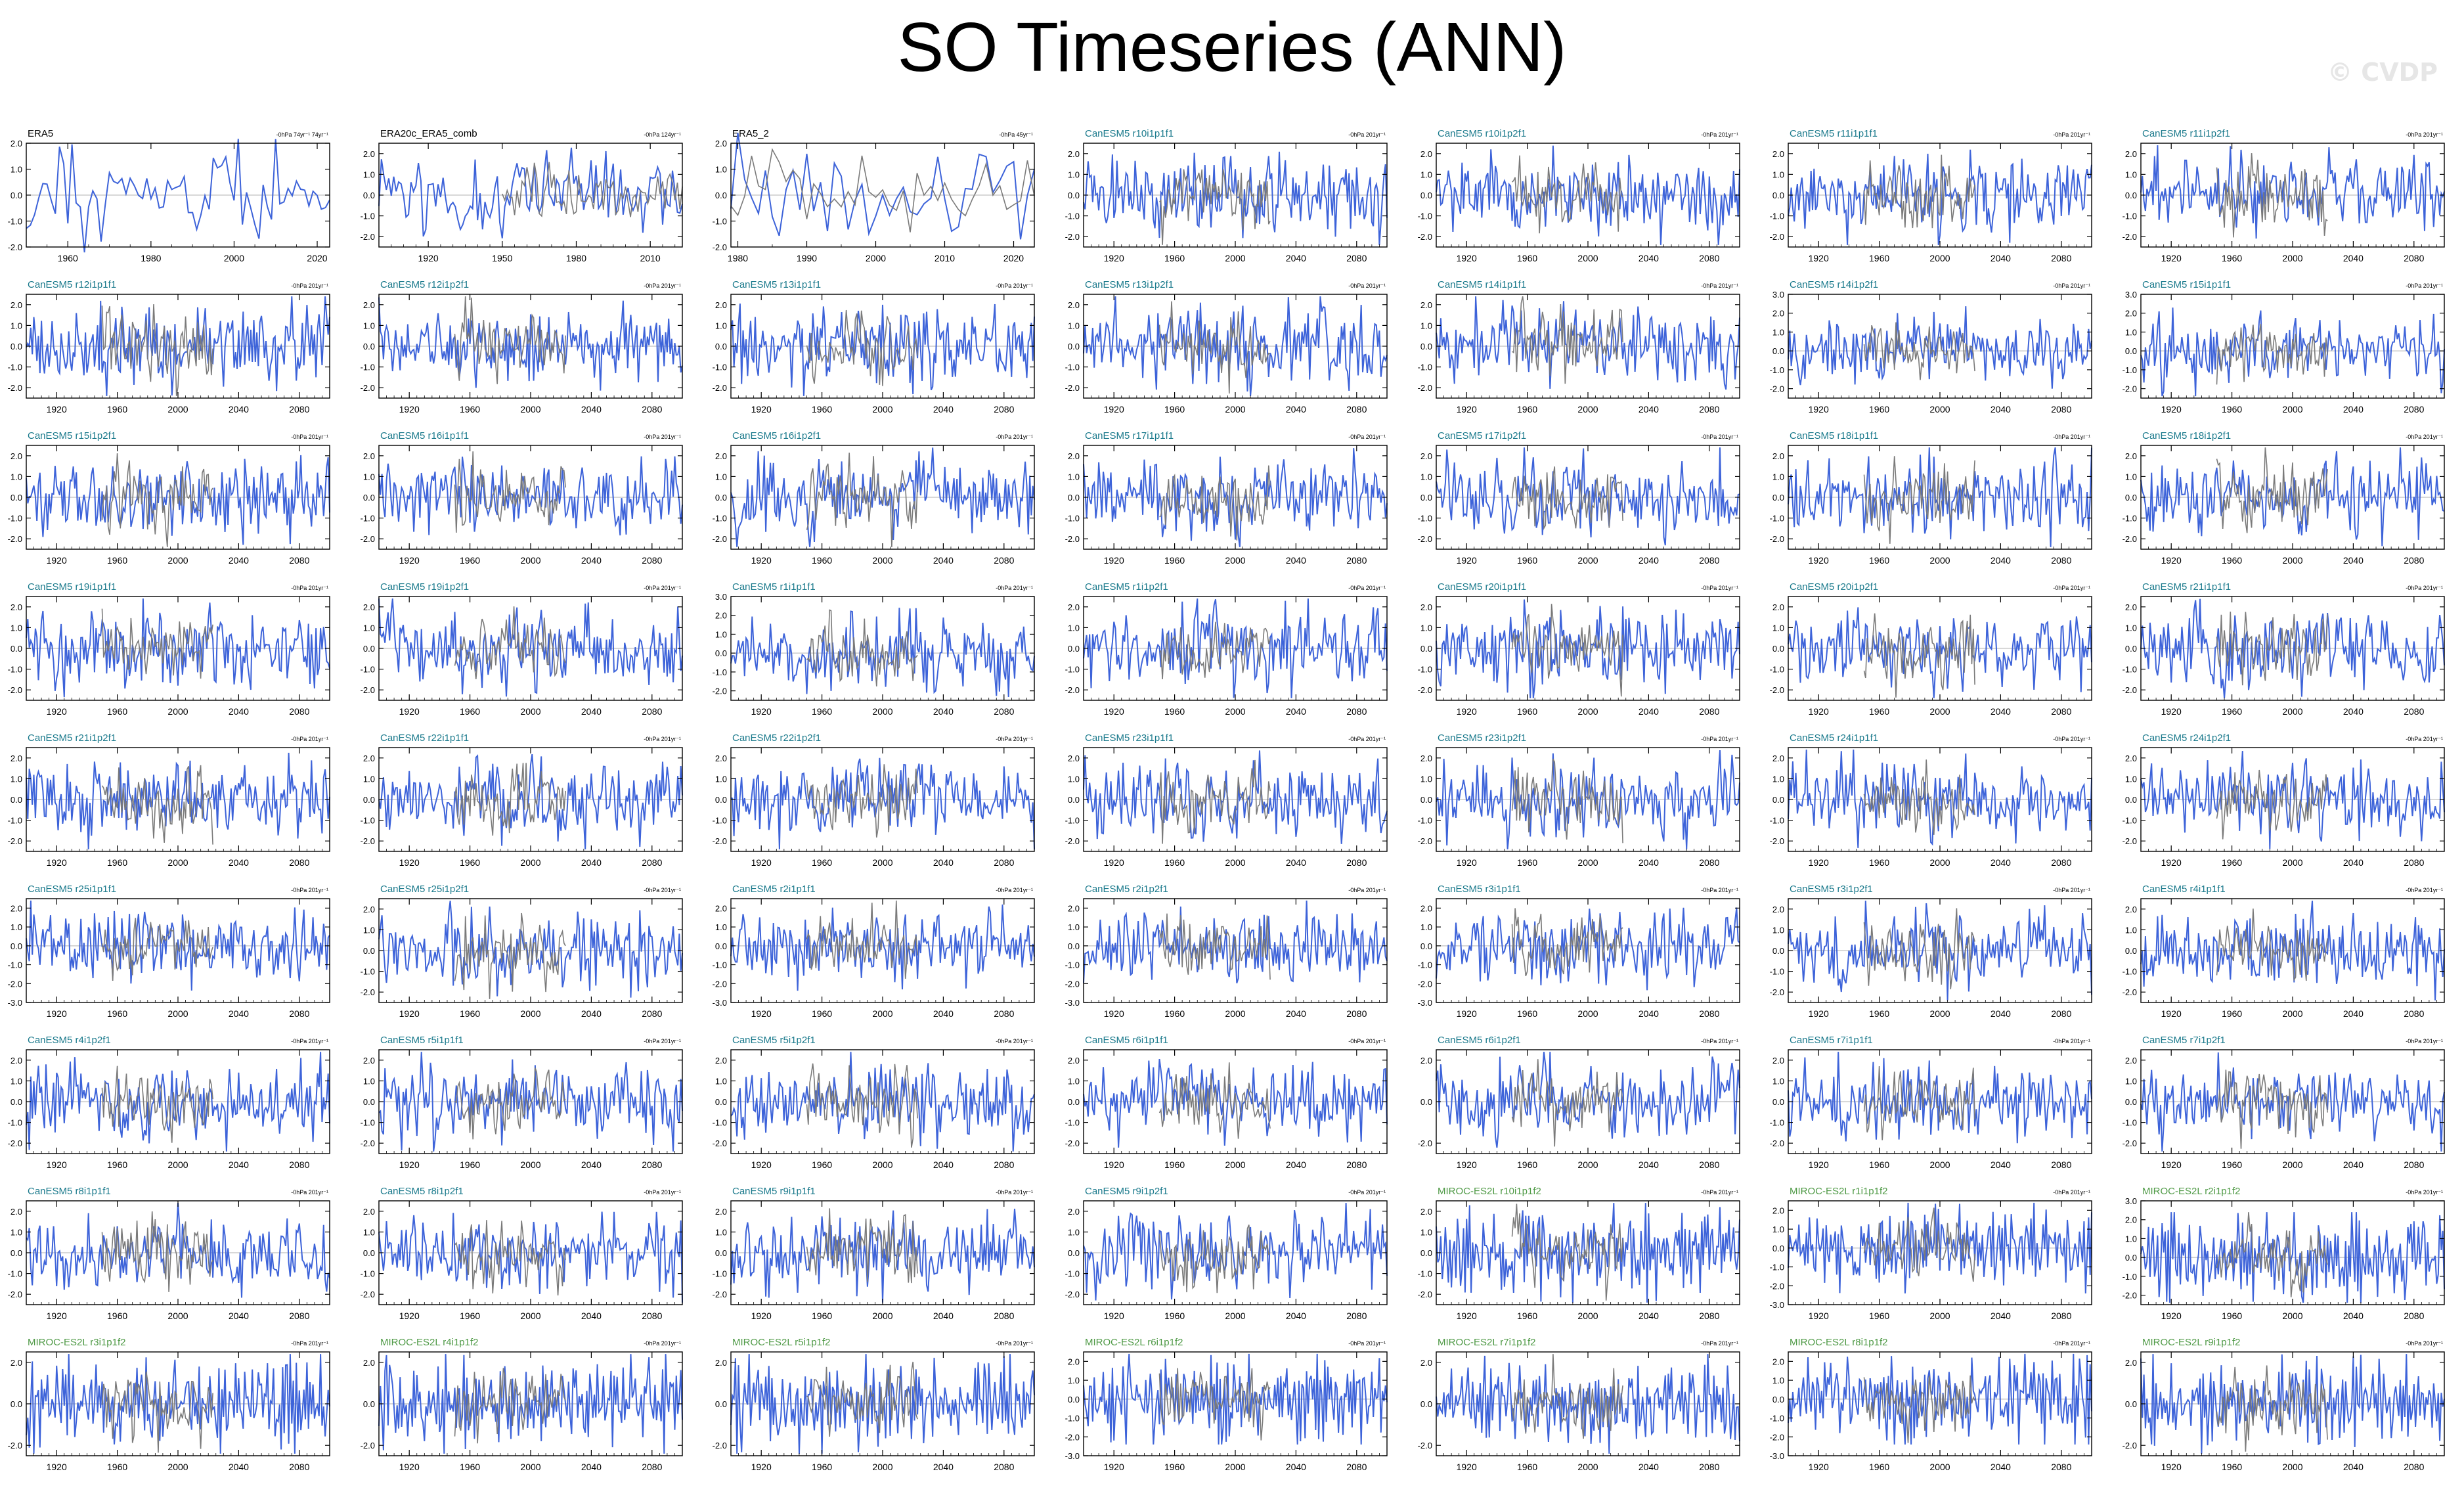 This screenshot has height=1505, width=2464. I want to click on y-tick-label: 3.0, so click(1778, 295).